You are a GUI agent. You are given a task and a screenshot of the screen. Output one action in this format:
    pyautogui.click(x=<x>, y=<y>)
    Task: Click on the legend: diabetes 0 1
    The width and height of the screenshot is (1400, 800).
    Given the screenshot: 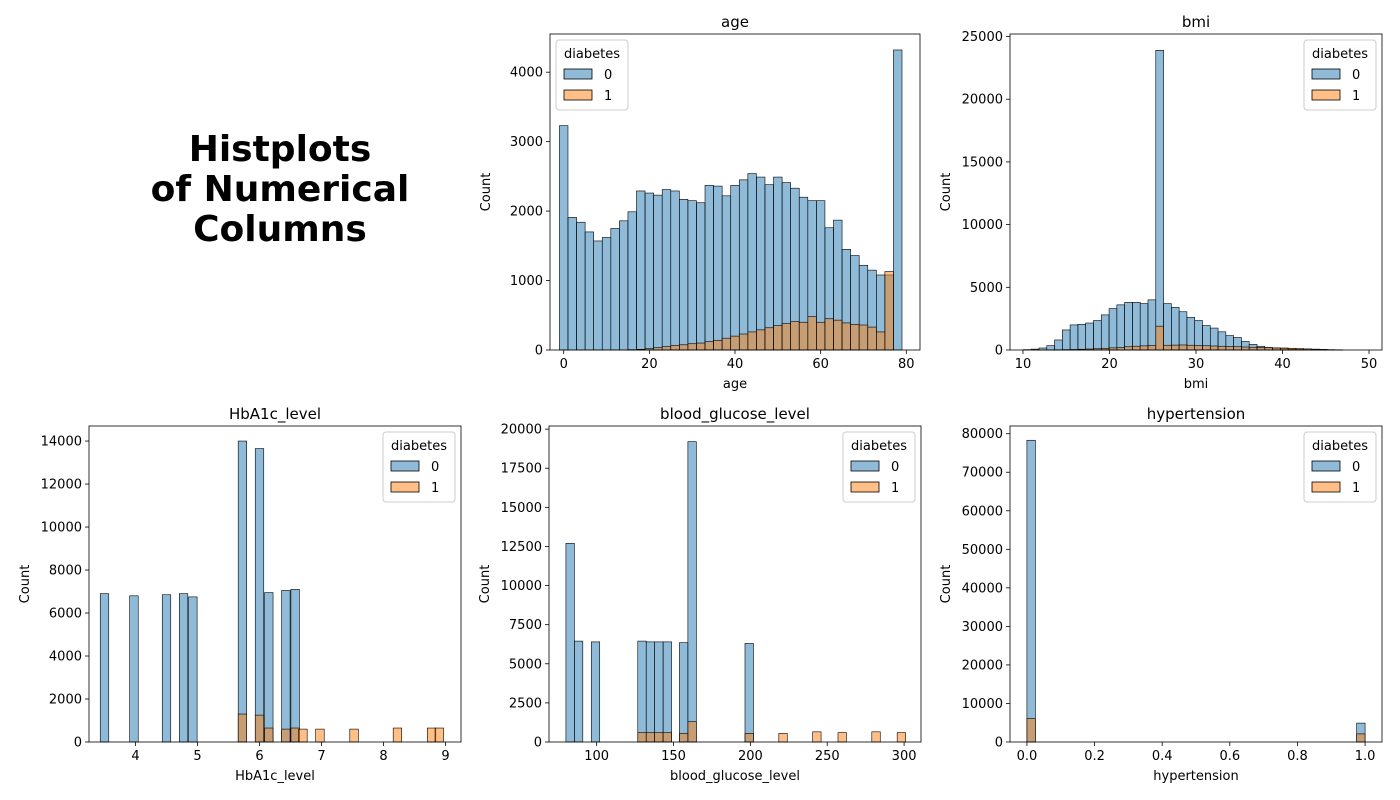 What is the action you would take?
    pyautogui.click(x=1340, y=467)
    